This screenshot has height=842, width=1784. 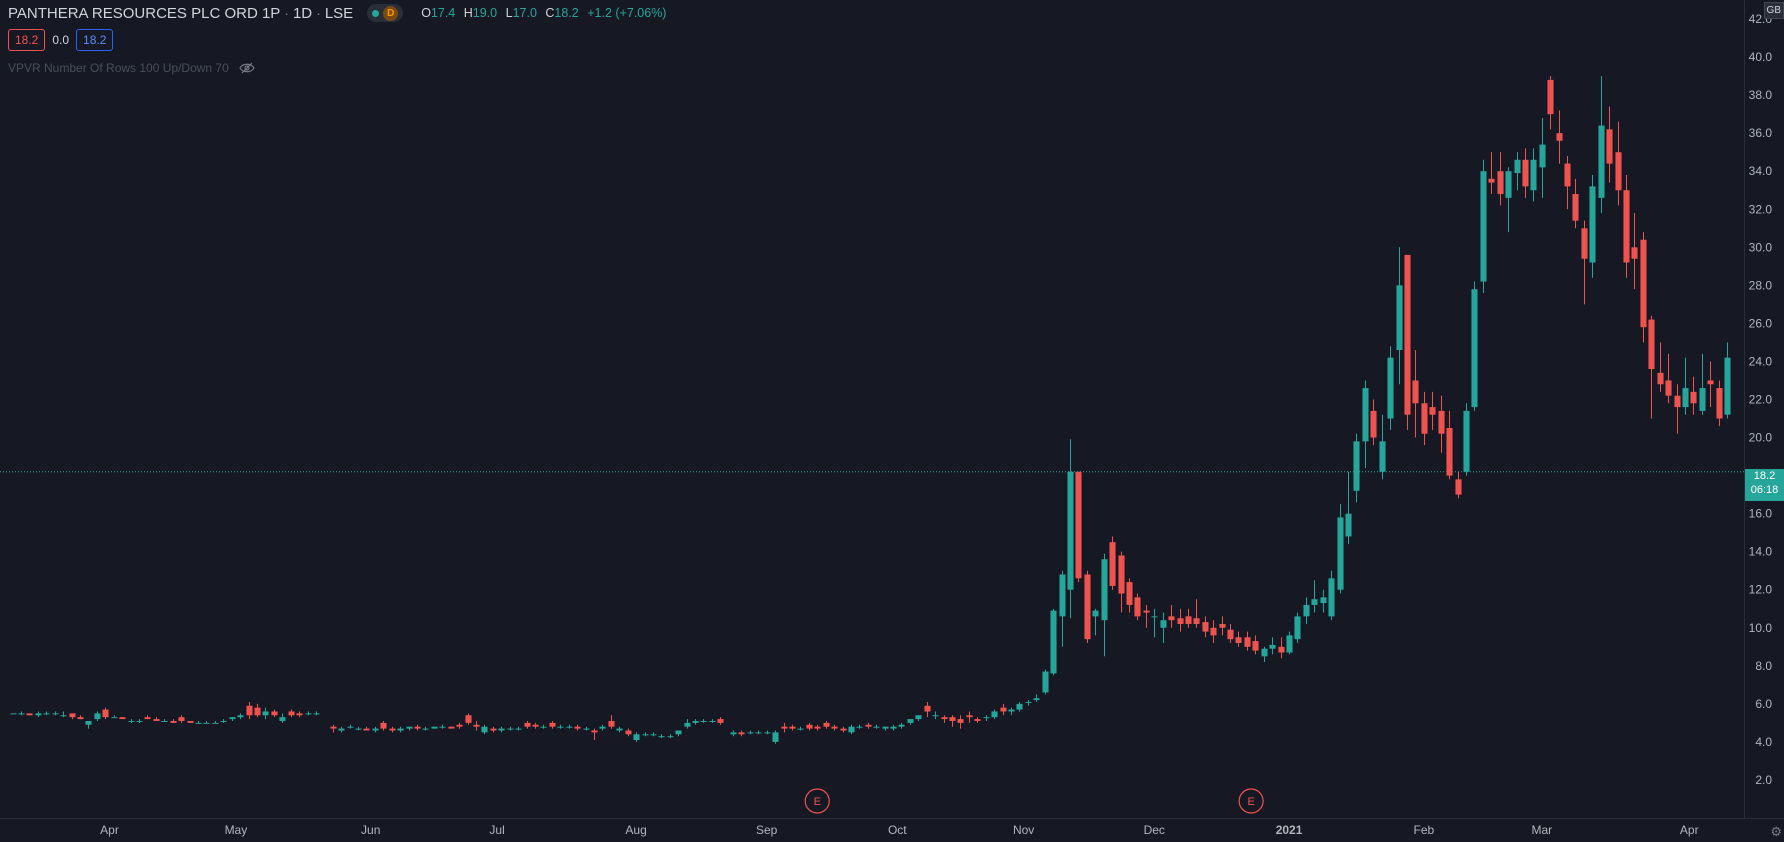 I want to click on y-tick-label: 2.0, so click(x=1763, y=780).